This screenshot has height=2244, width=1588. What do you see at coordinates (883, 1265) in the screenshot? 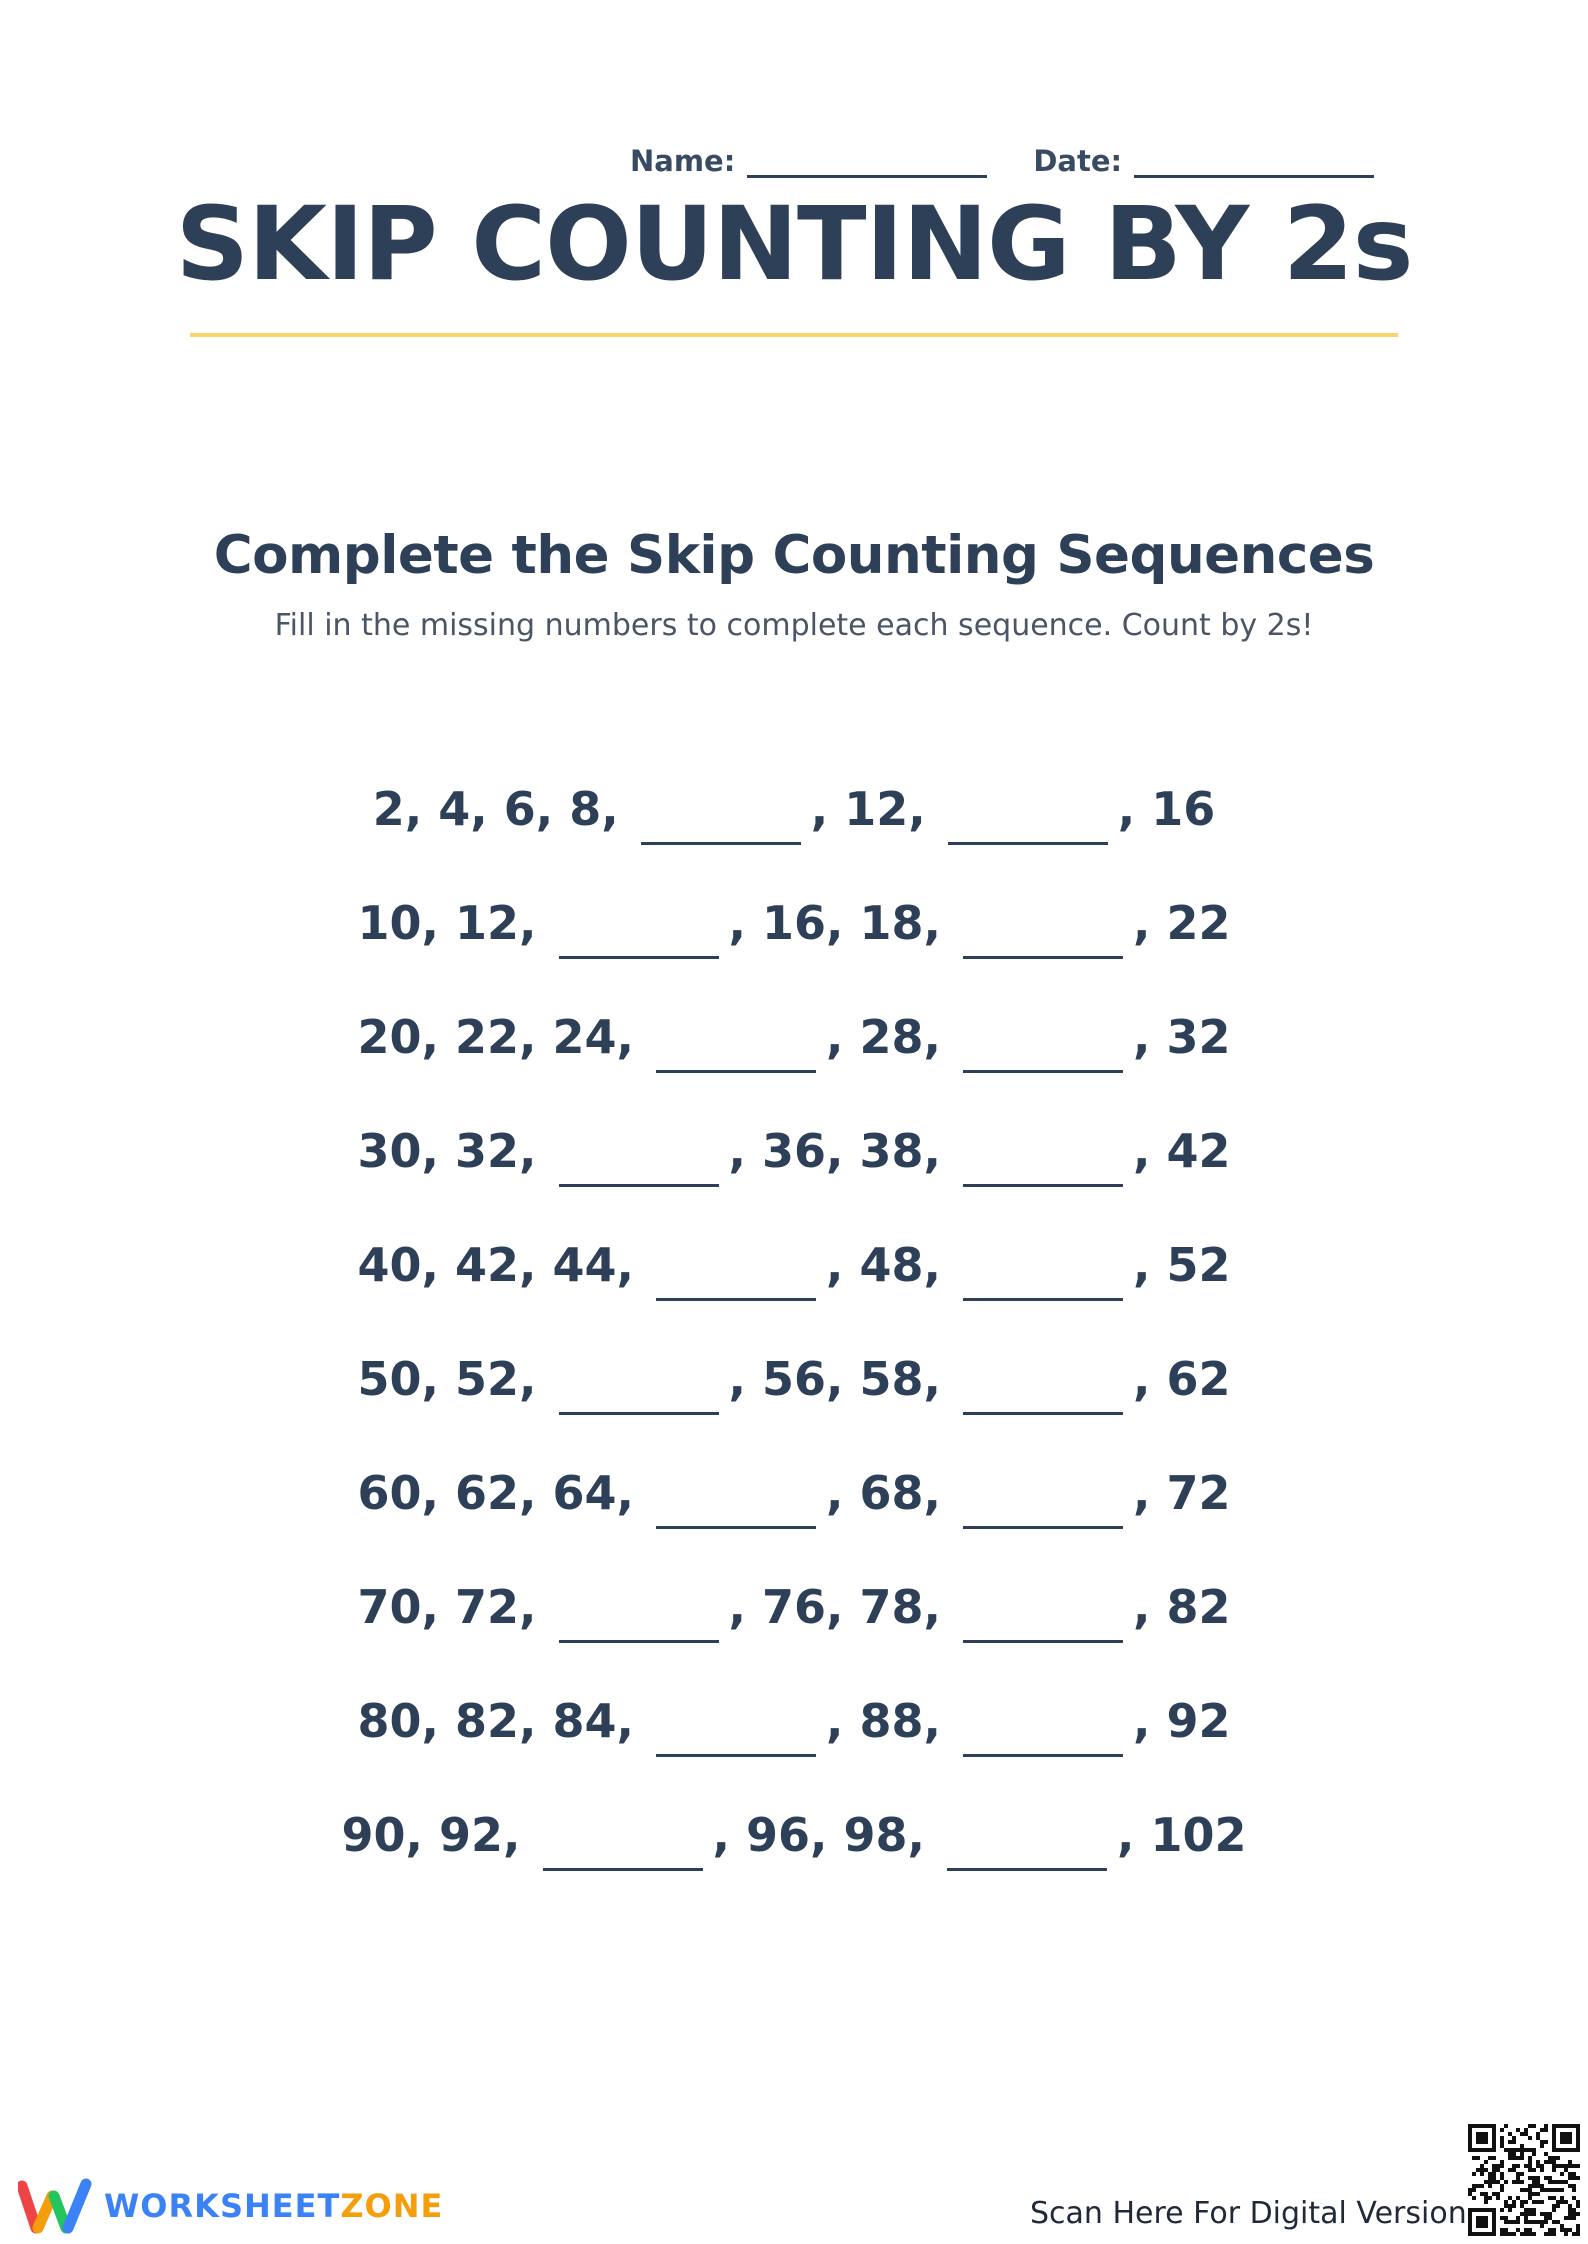
I see `sequence-part-middle: , 48,` at bounding box center [883, 1265].